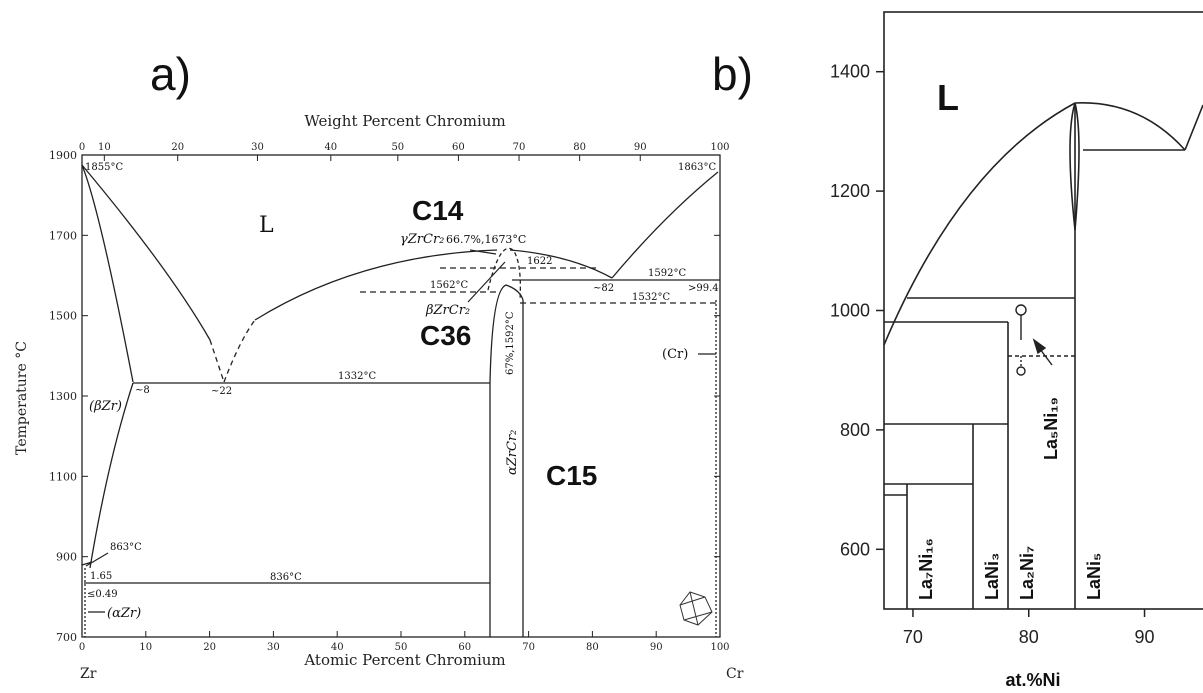 This screenshot has height=693, width=1203. Describe the element at coordinates (101, 576) in the screenshot. I see `label-c-1-65: 1.65` at that location.